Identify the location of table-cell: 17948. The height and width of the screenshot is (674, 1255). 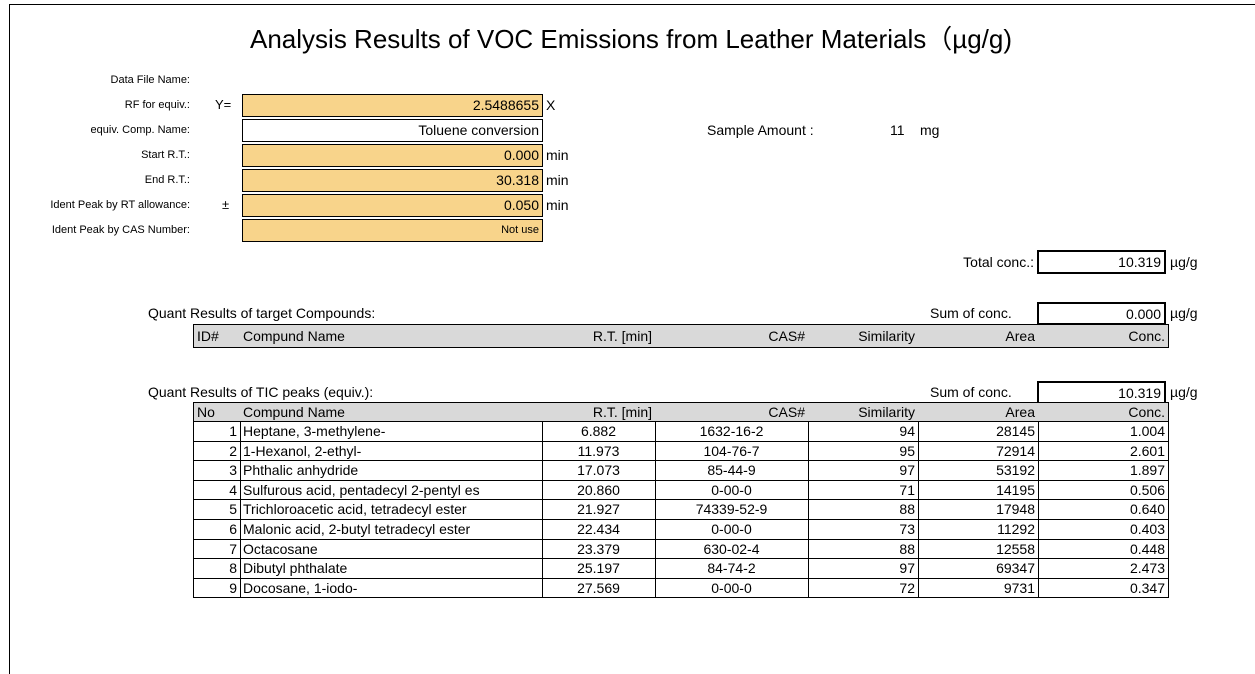
(978, 510).